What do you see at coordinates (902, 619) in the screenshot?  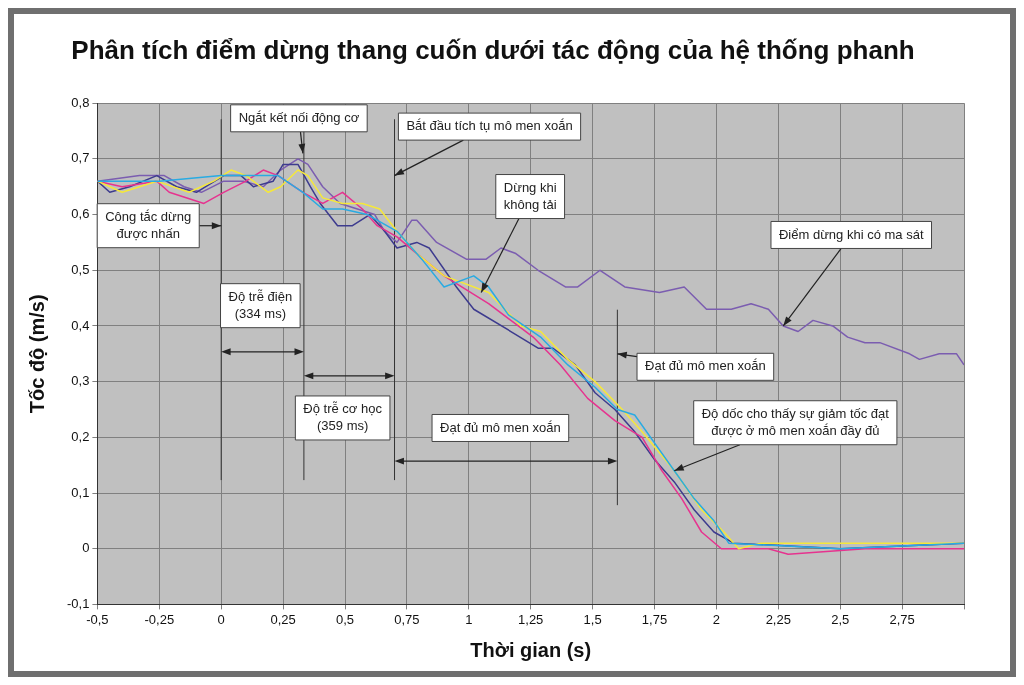 I see `x-tick-label: 2,75` at bounding box center [902, 619].